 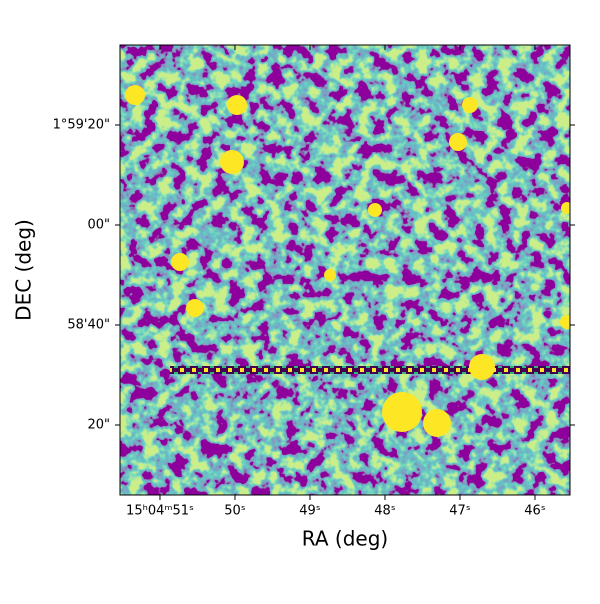 What do you see at coordinates (385, 511) in the screenshot?
I see `x-tick-label: 48ˢ` at bounding box center [385, 511].